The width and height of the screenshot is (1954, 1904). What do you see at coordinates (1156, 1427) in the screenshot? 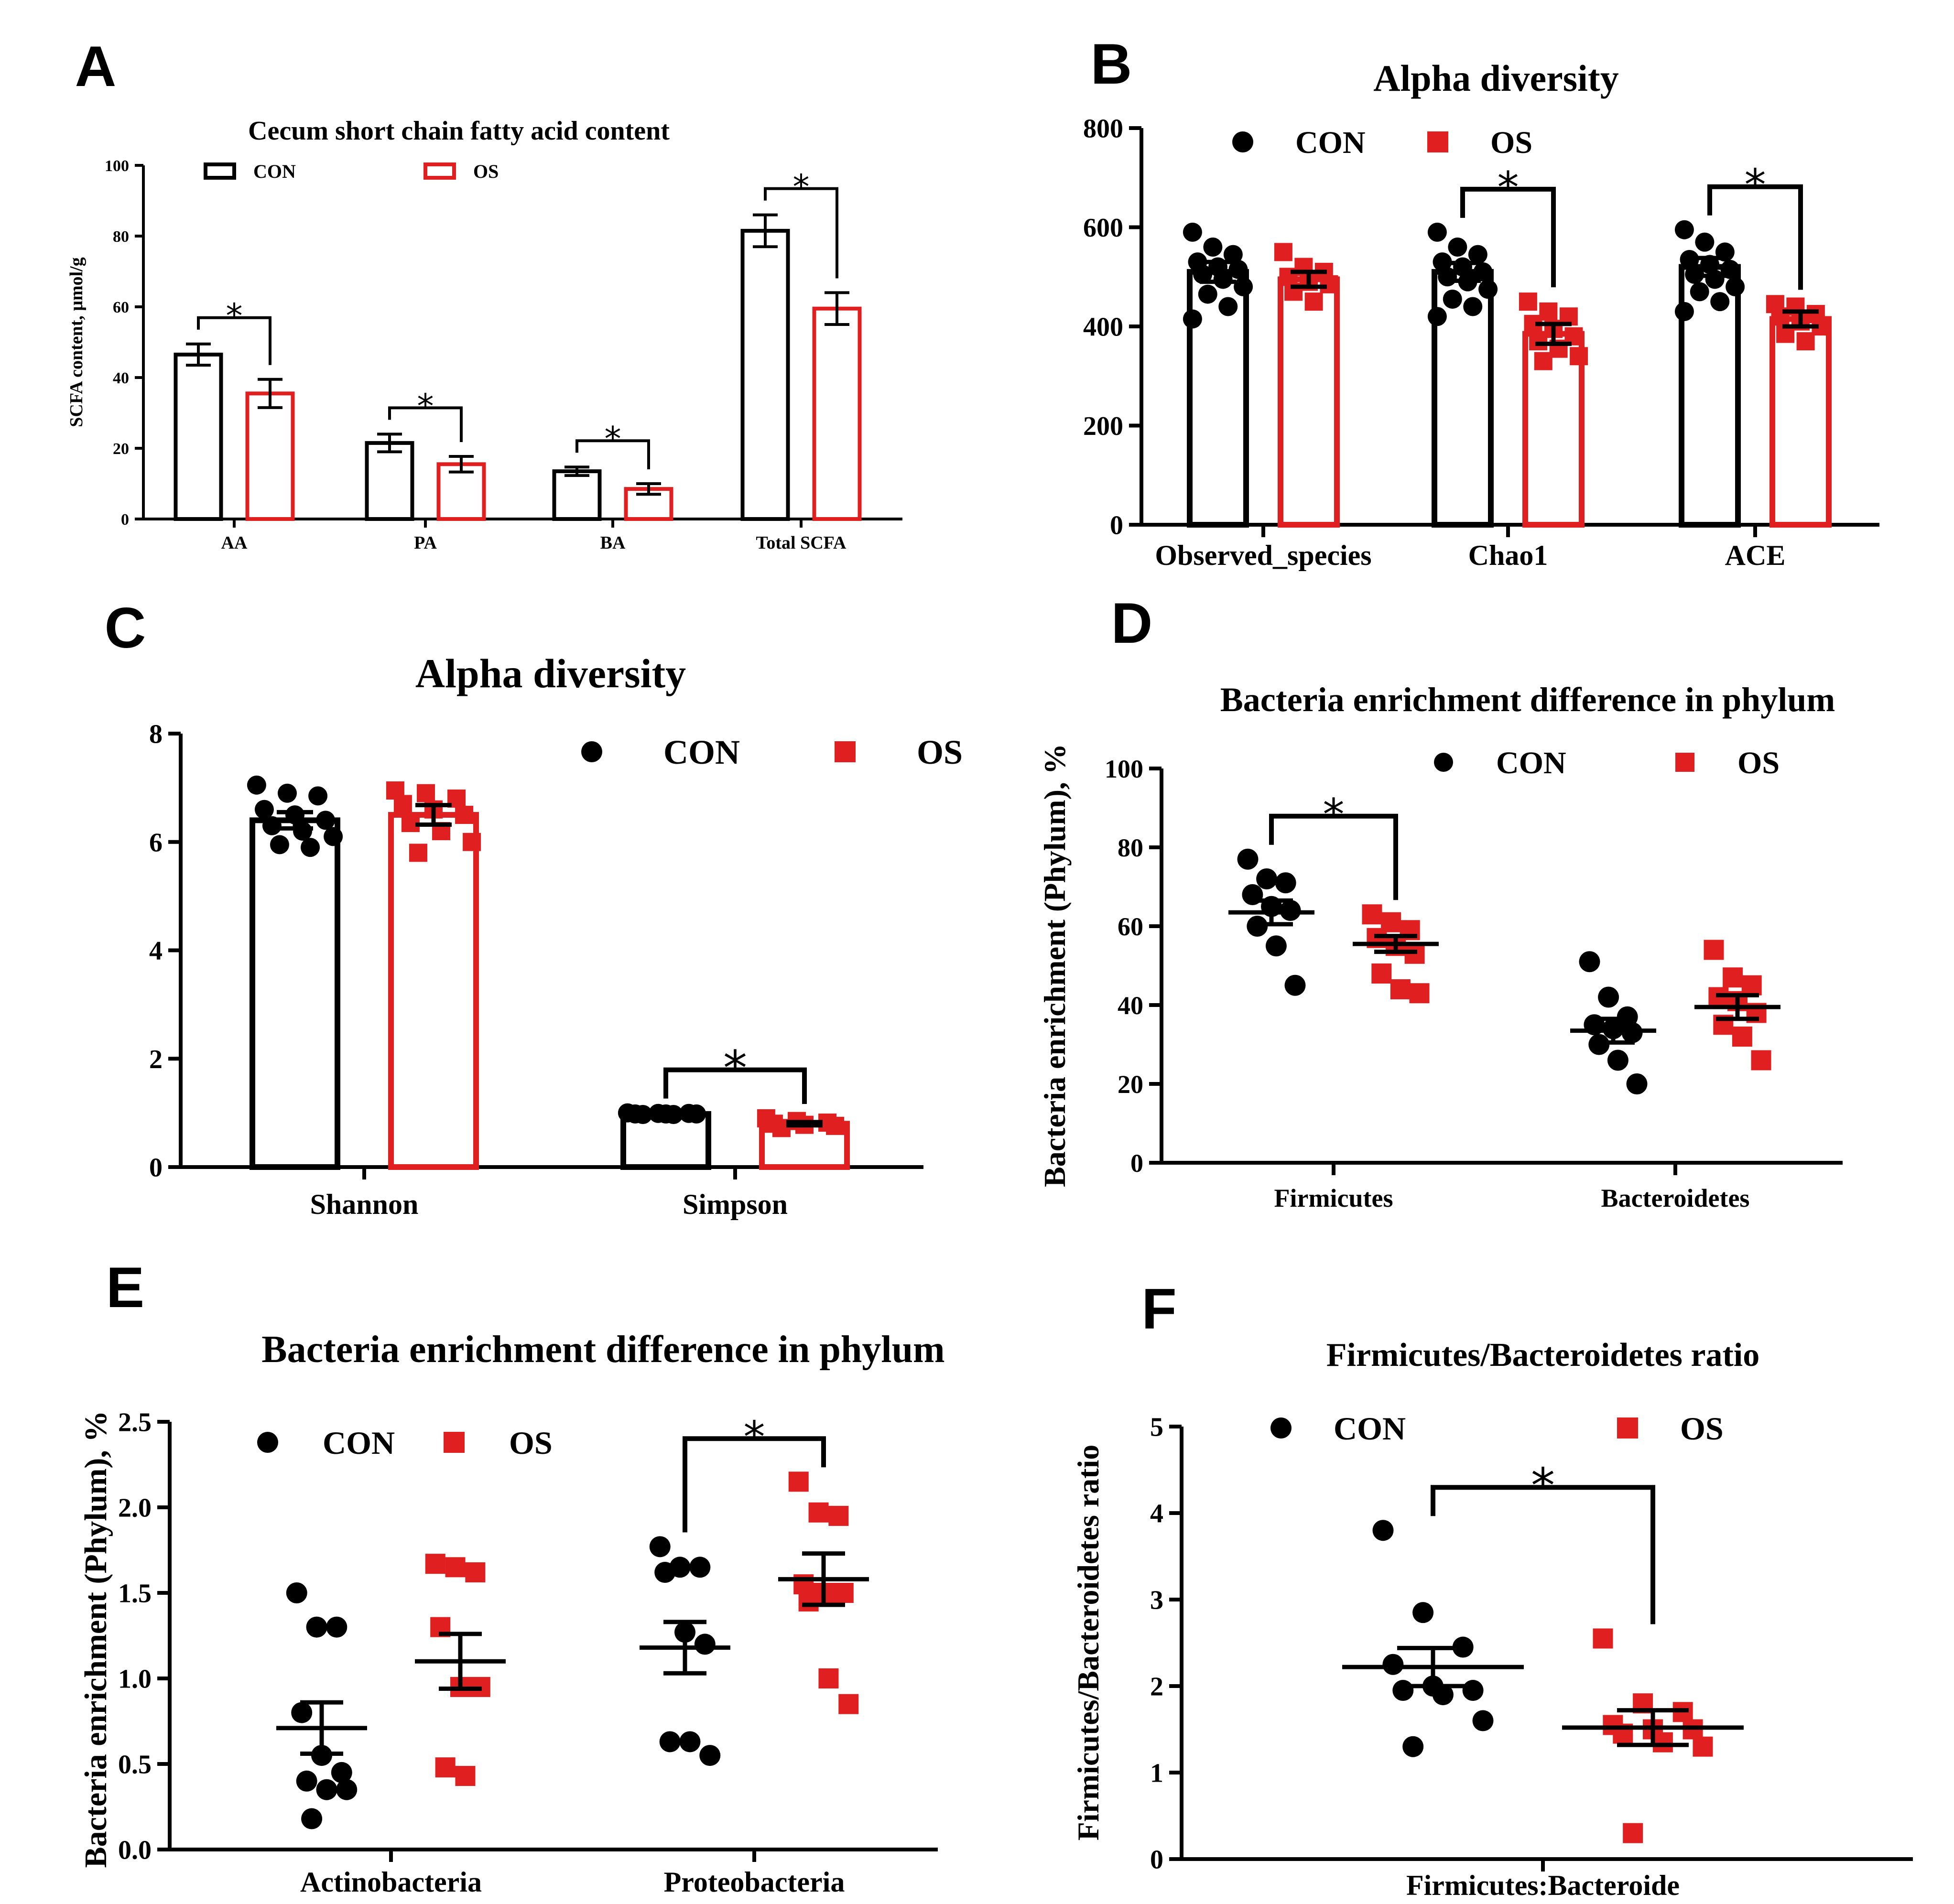
I see `y-tick-label: 5` at bounding box center [1156, 1427].